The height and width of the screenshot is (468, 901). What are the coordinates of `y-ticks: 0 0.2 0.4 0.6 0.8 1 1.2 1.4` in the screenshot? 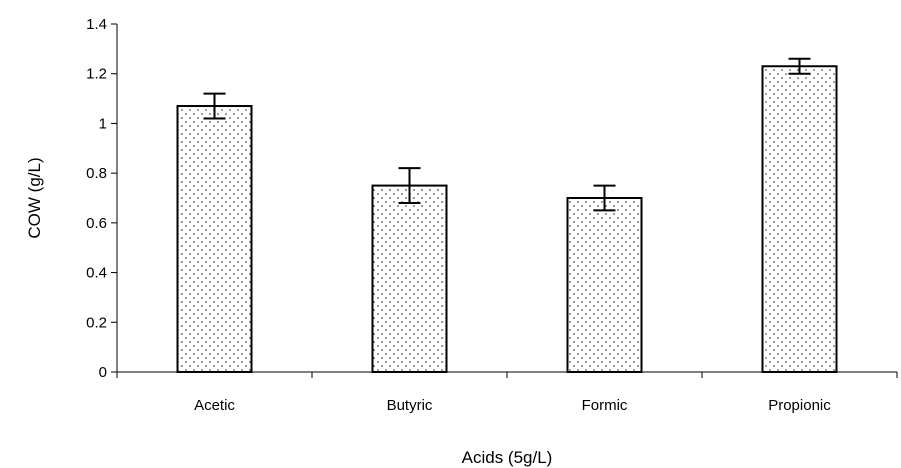 It's located at (101, 198).